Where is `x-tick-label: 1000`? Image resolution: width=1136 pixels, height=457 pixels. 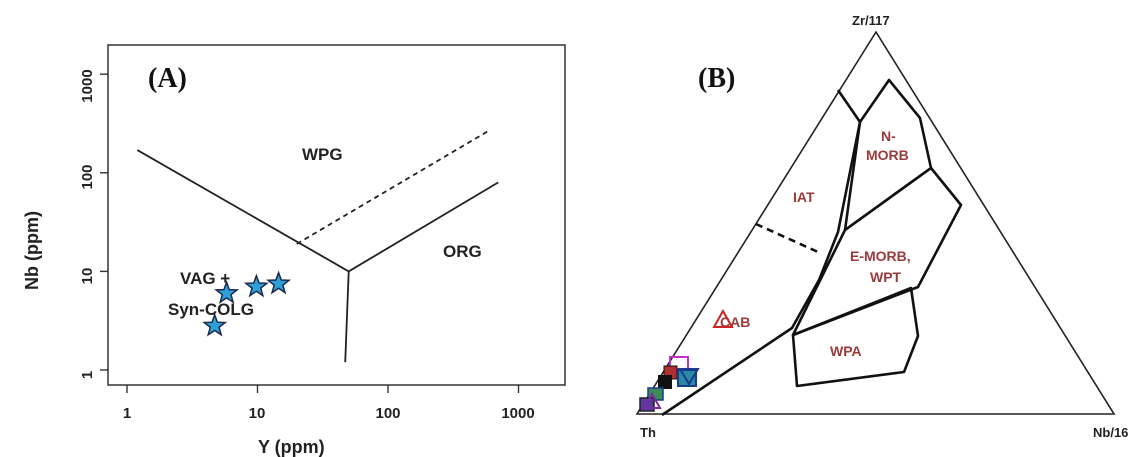 x-tick-label: 1000 is located at coordinates (517, 413).